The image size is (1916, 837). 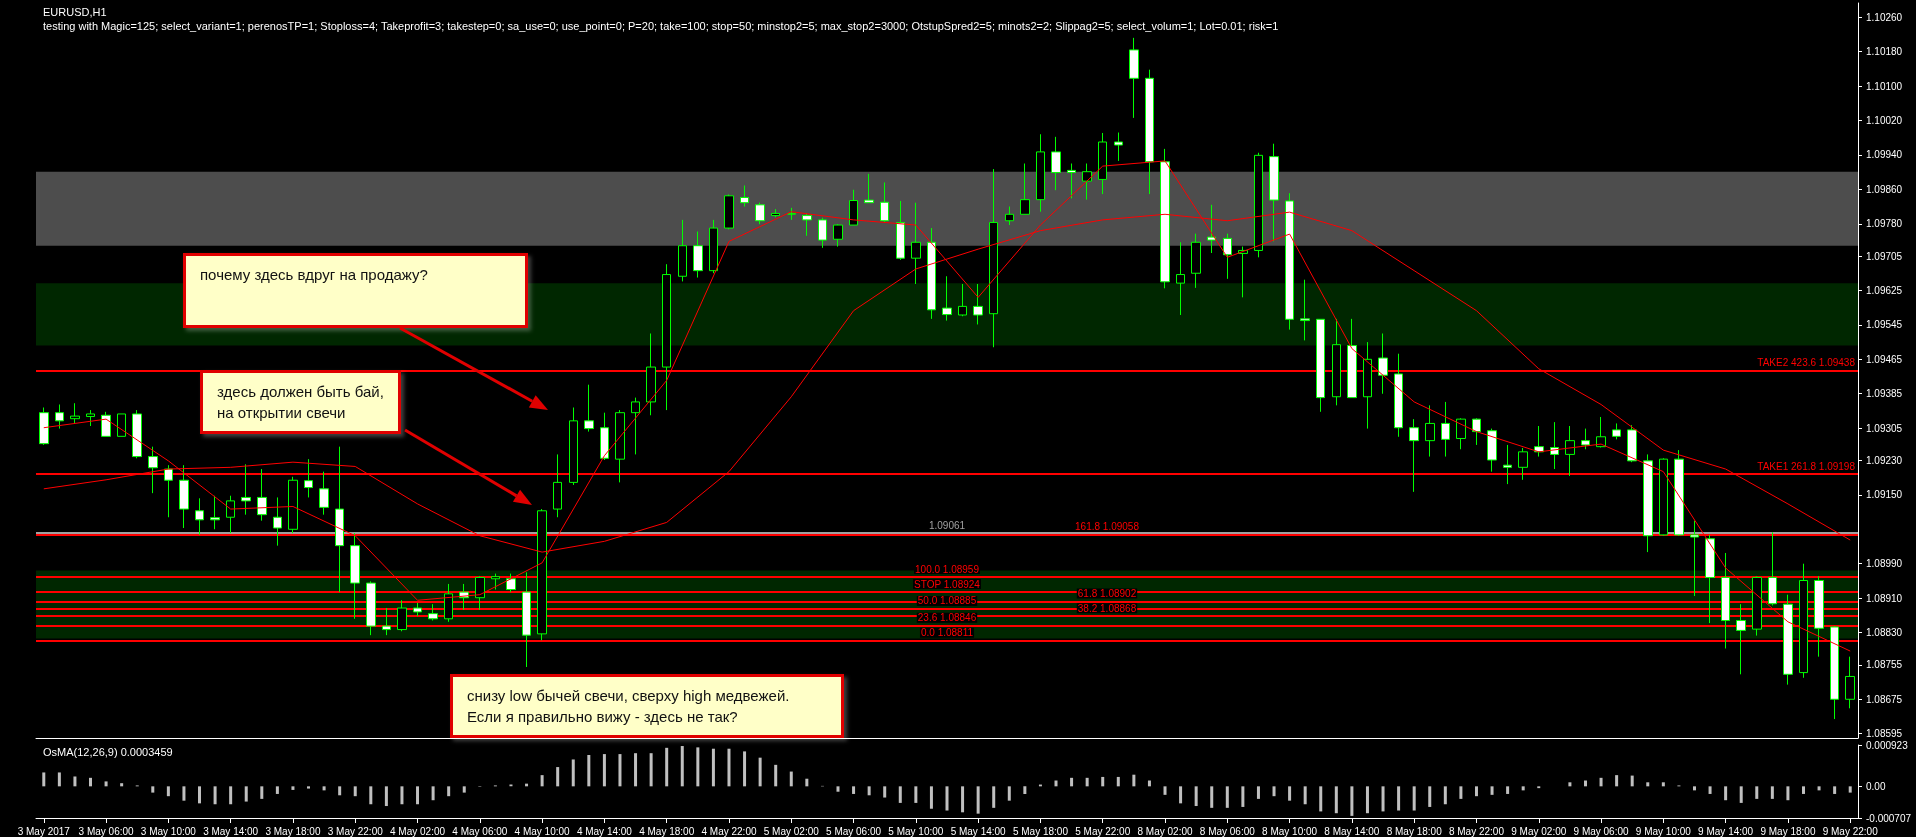 What do you see at coordinates (1884, 17) in the screenshot?
I see `y-tick-label: 1.10260` at bounding box center [1884, 17].